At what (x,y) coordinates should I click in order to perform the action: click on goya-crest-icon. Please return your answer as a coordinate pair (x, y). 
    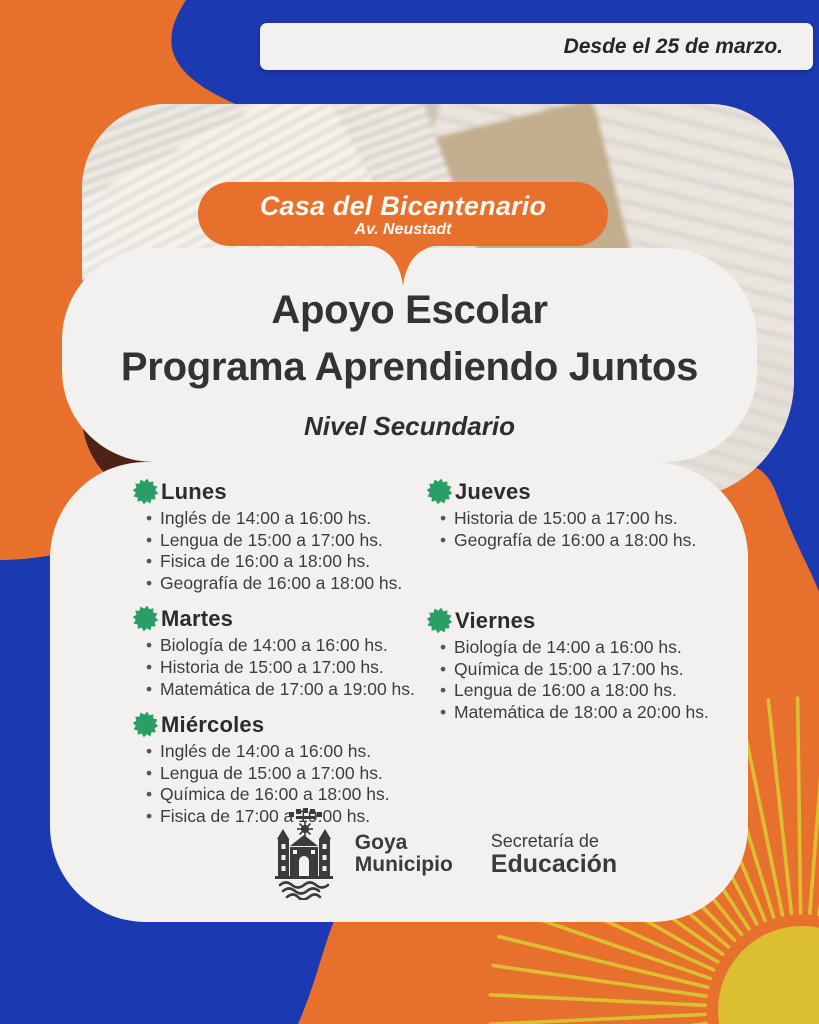
    Looking at the image, I should click on (303, 854).